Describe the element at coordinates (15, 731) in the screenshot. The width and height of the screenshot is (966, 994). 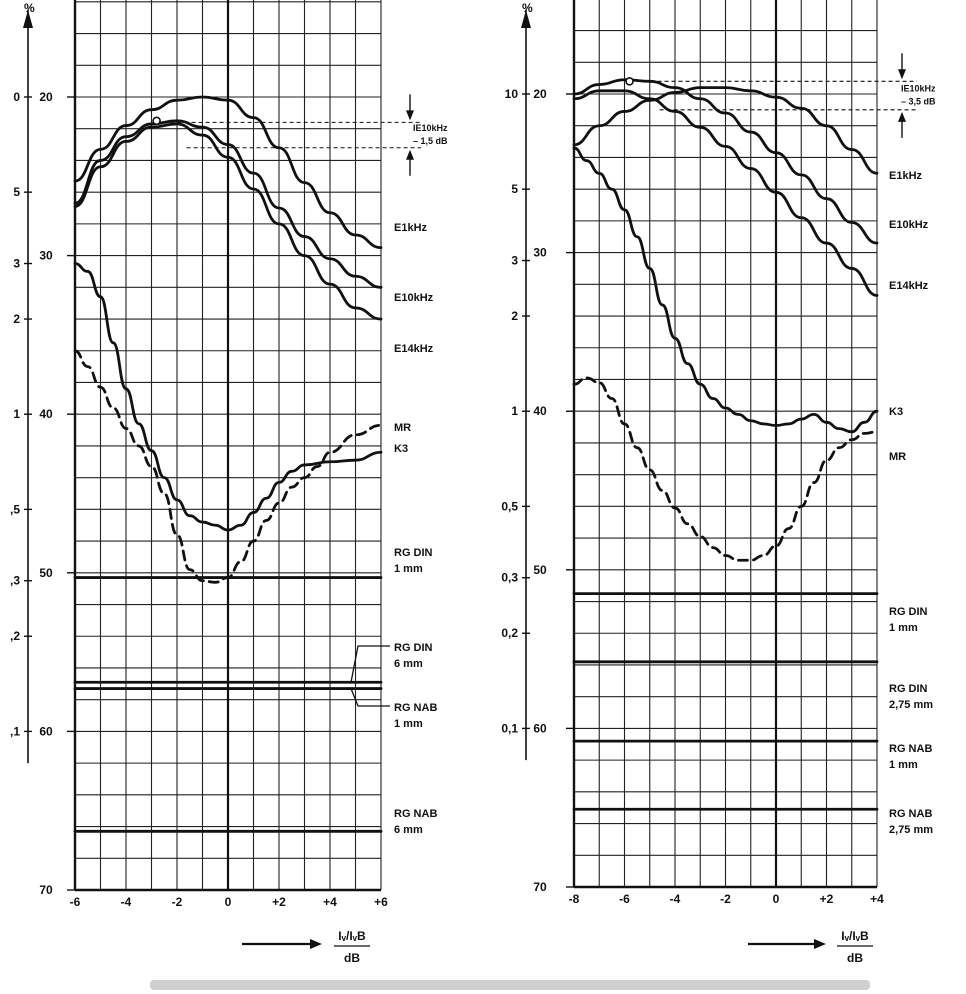
I see `pct-tick-label: ,1` at that location.